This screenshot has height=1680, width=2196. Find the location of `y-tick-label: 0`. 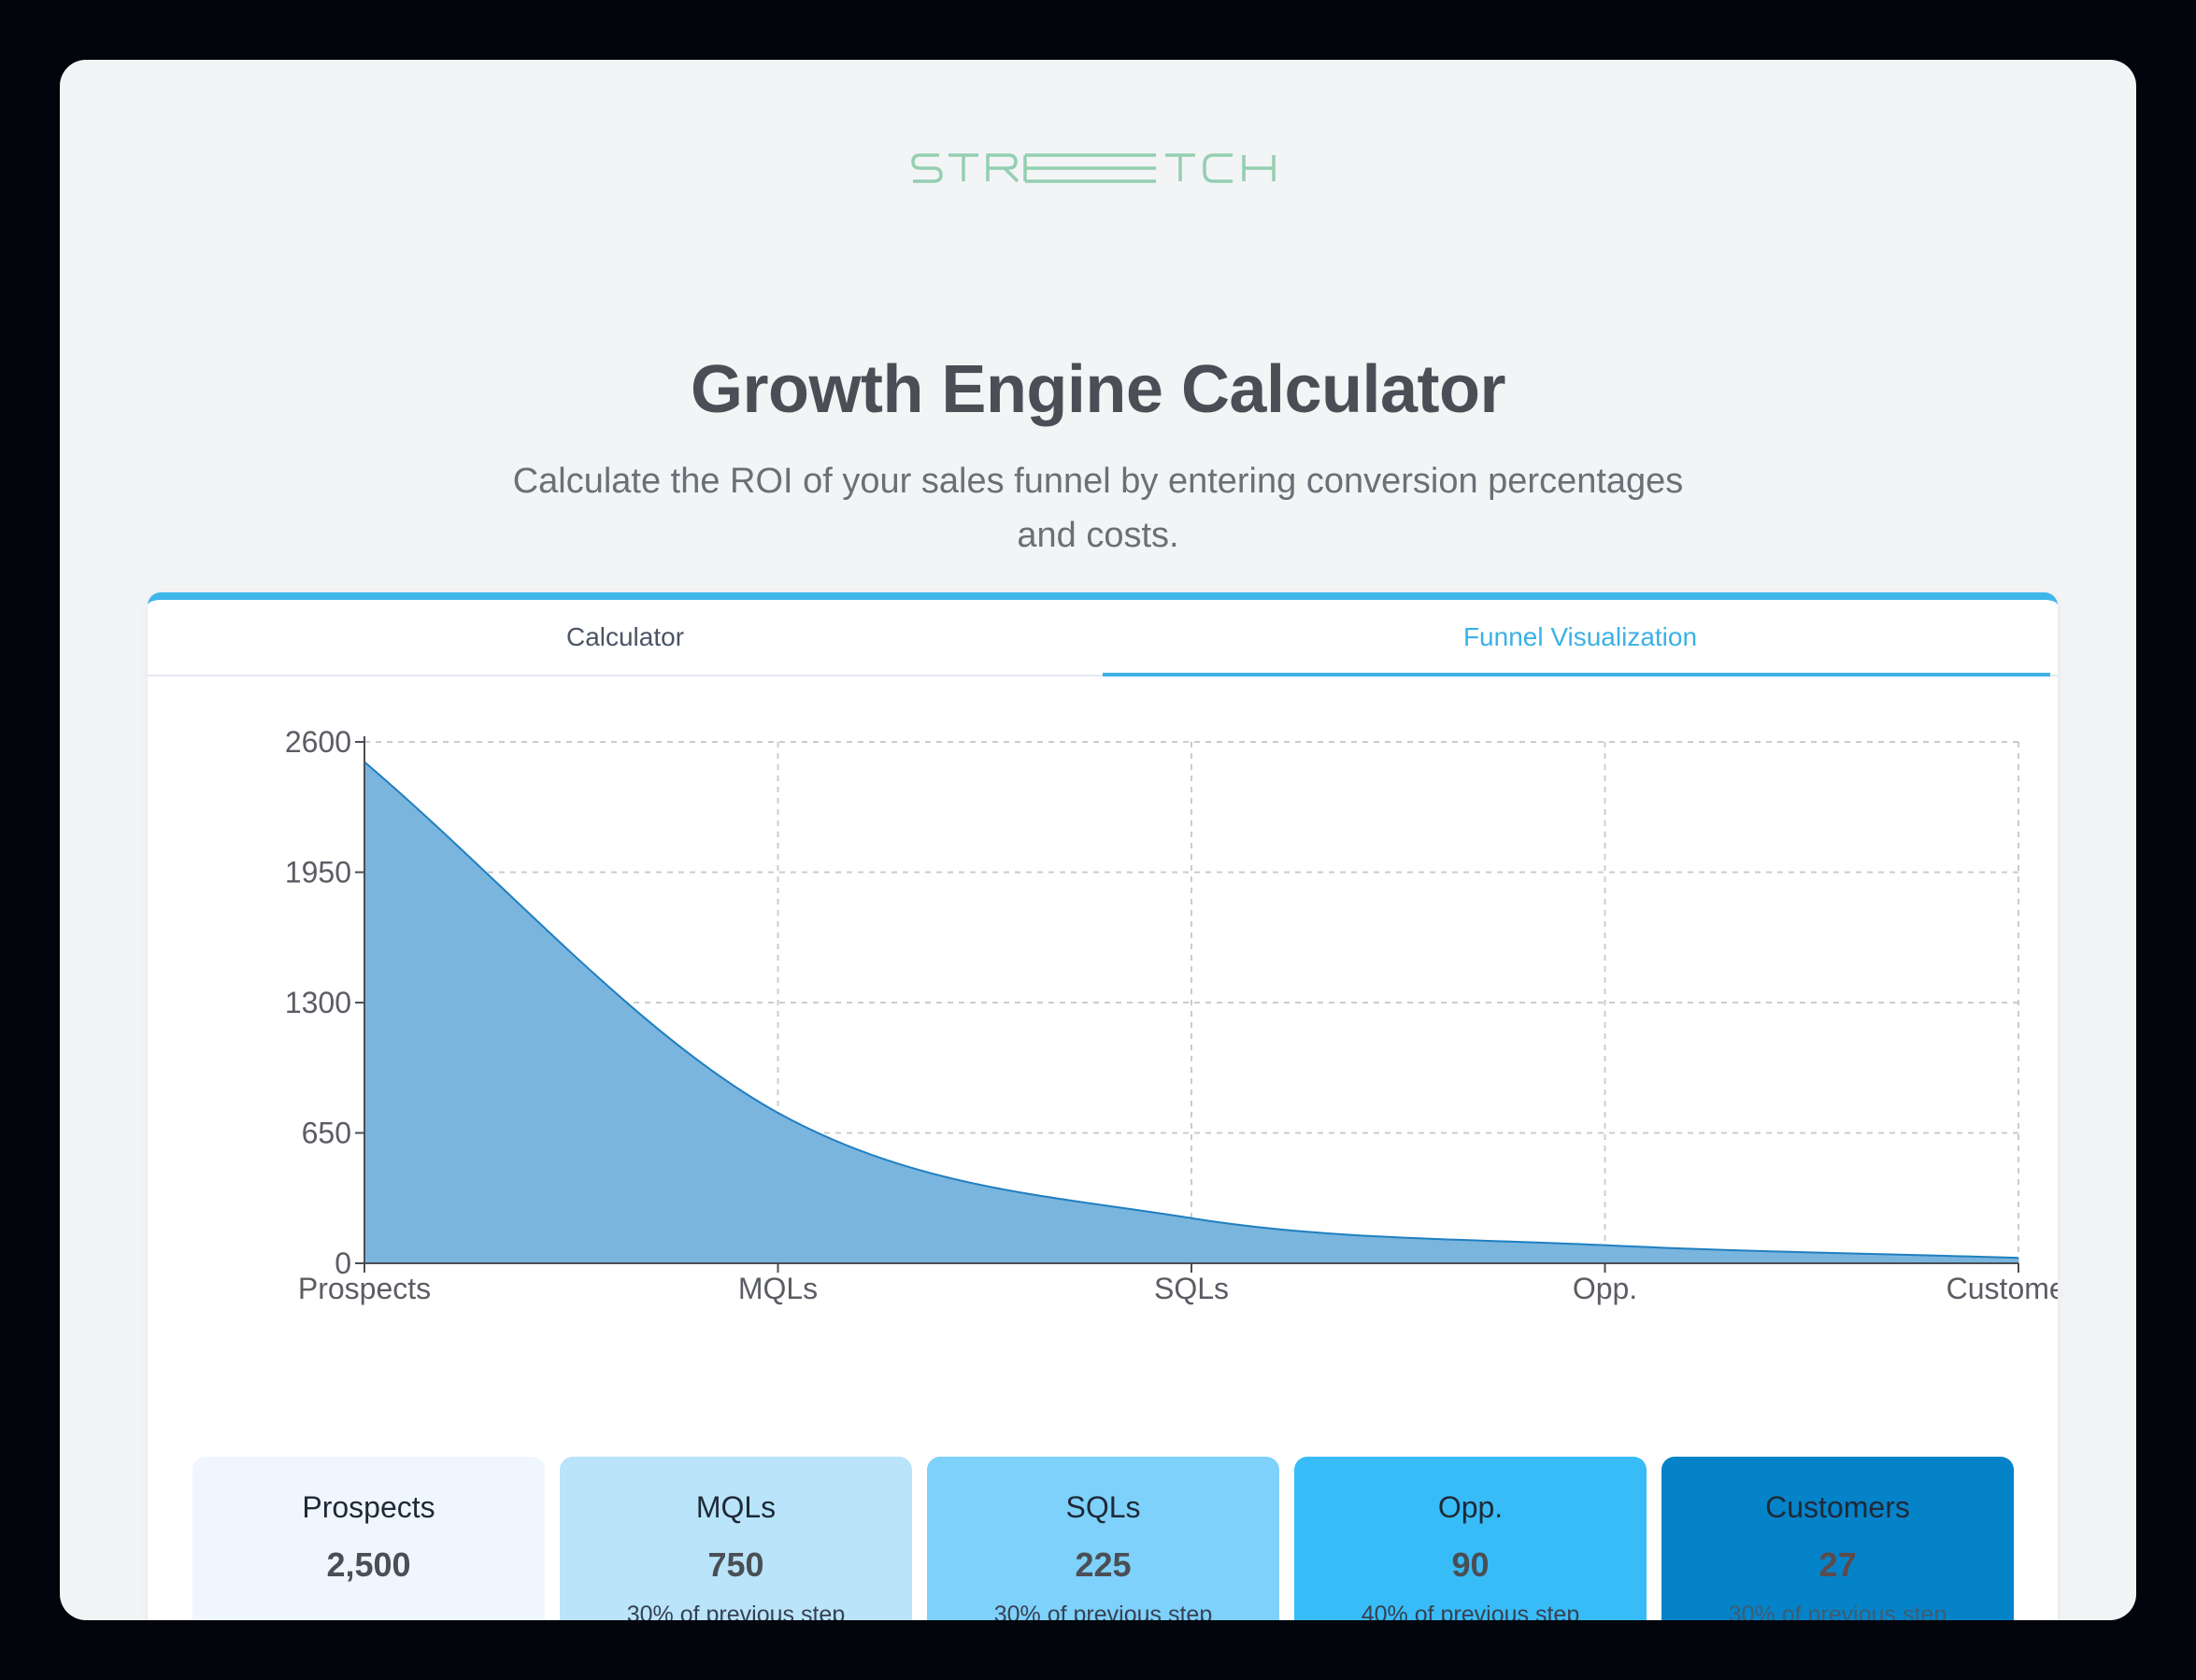

y-tick-label: 0 is located at coordinates (343, 1263).